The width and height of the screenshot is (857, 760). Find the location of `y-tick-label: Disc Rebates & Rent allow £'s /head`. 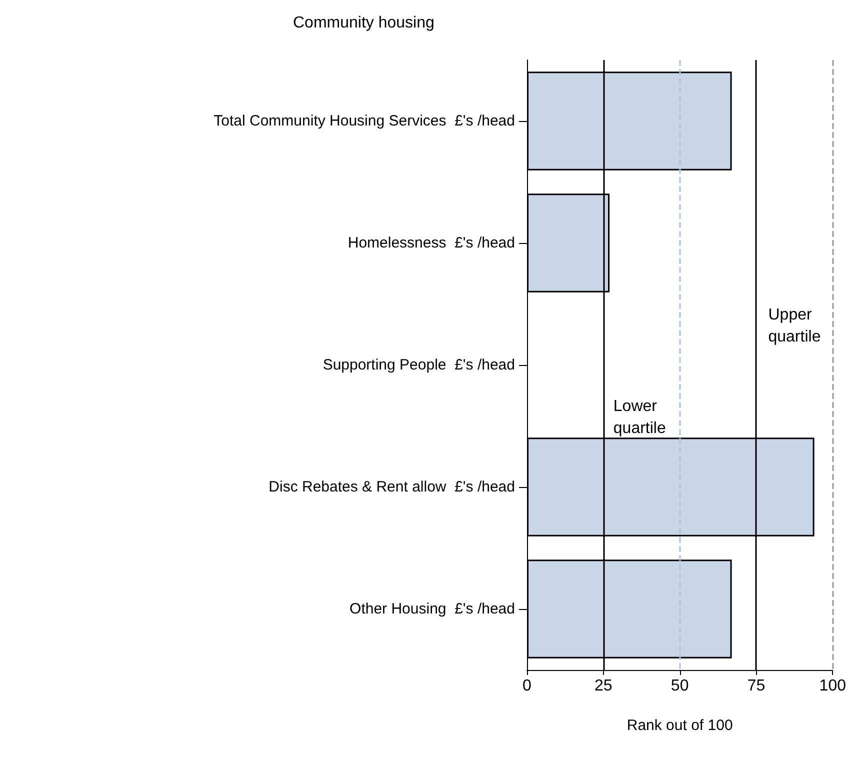

y-tick-label: Disc Rebates & Rent allow £'s /head is located at coordinates (391, 487).